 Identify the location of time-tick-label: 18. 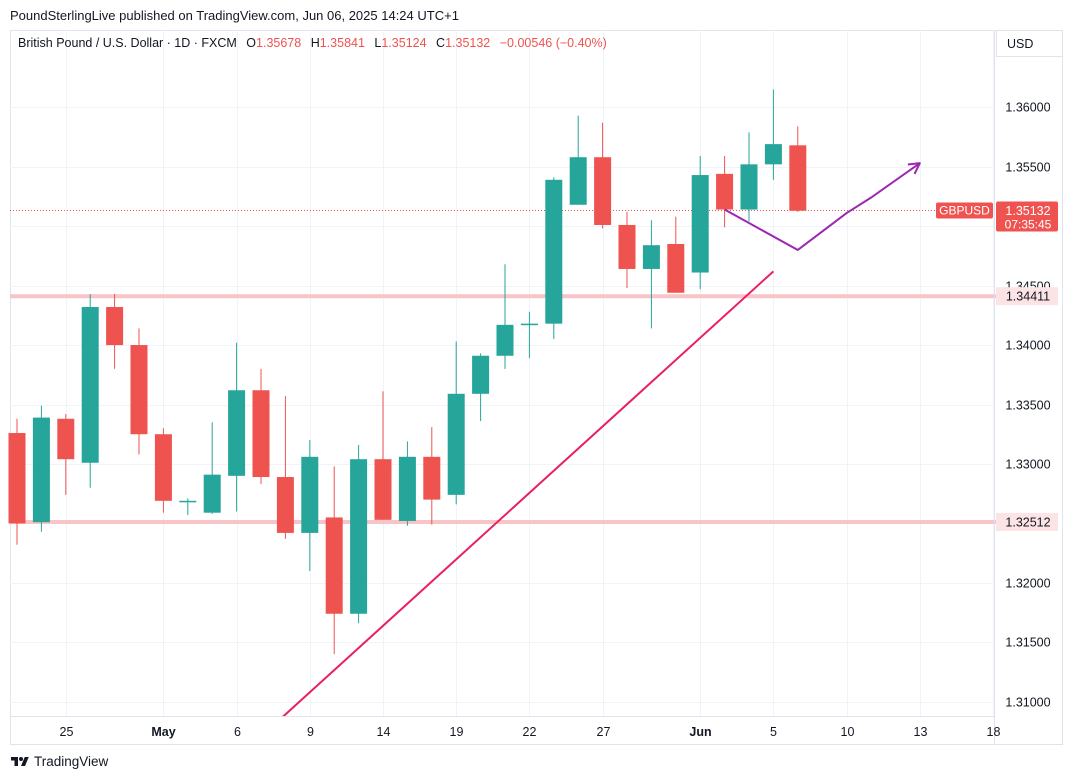
(994, 732).